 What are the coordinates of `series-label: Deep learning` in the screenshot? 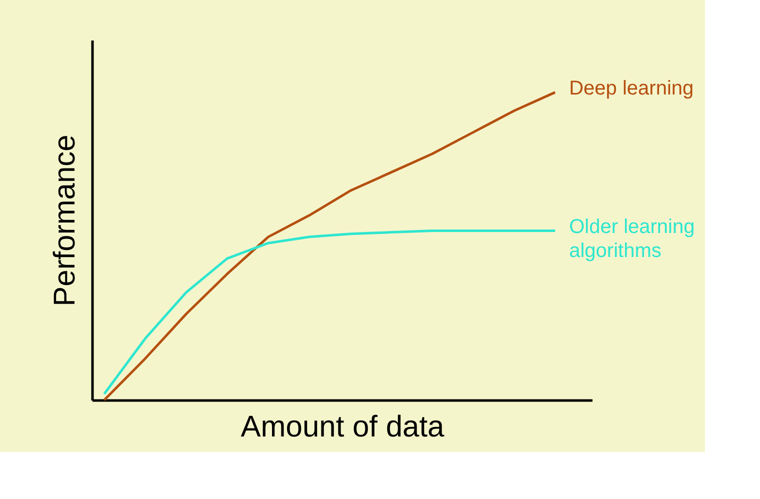 It's located at (631, 88).